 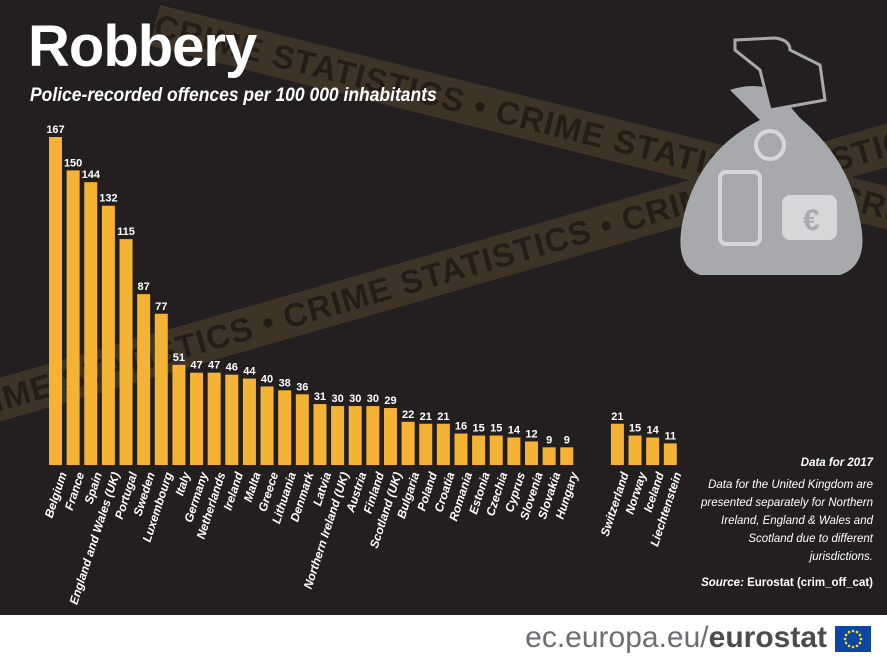 What do you see at coordinates (770, 145) in the screenshot?
I see `watch-icon` at bounding box center [770, 145].